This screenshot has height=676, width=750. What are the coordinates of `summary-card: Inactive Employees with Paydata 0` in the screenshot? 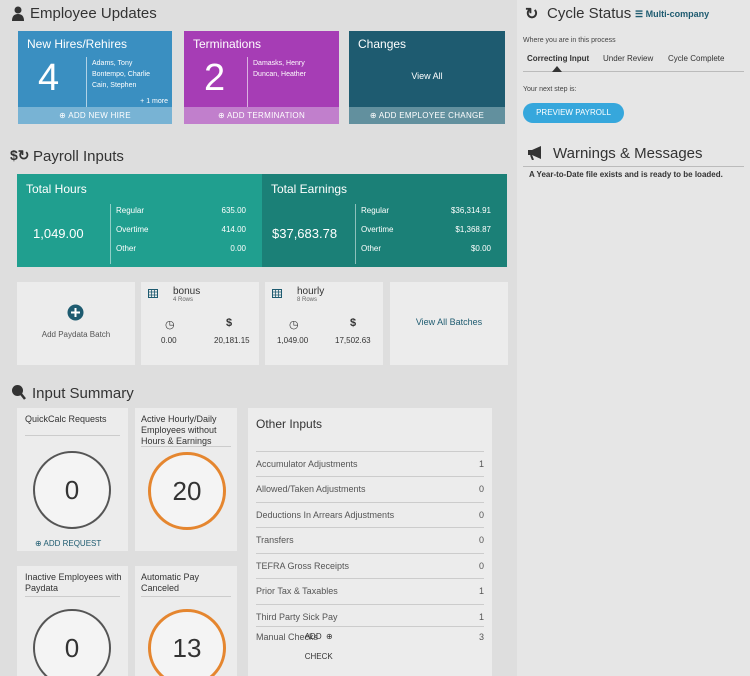 It's located at (72, 621).